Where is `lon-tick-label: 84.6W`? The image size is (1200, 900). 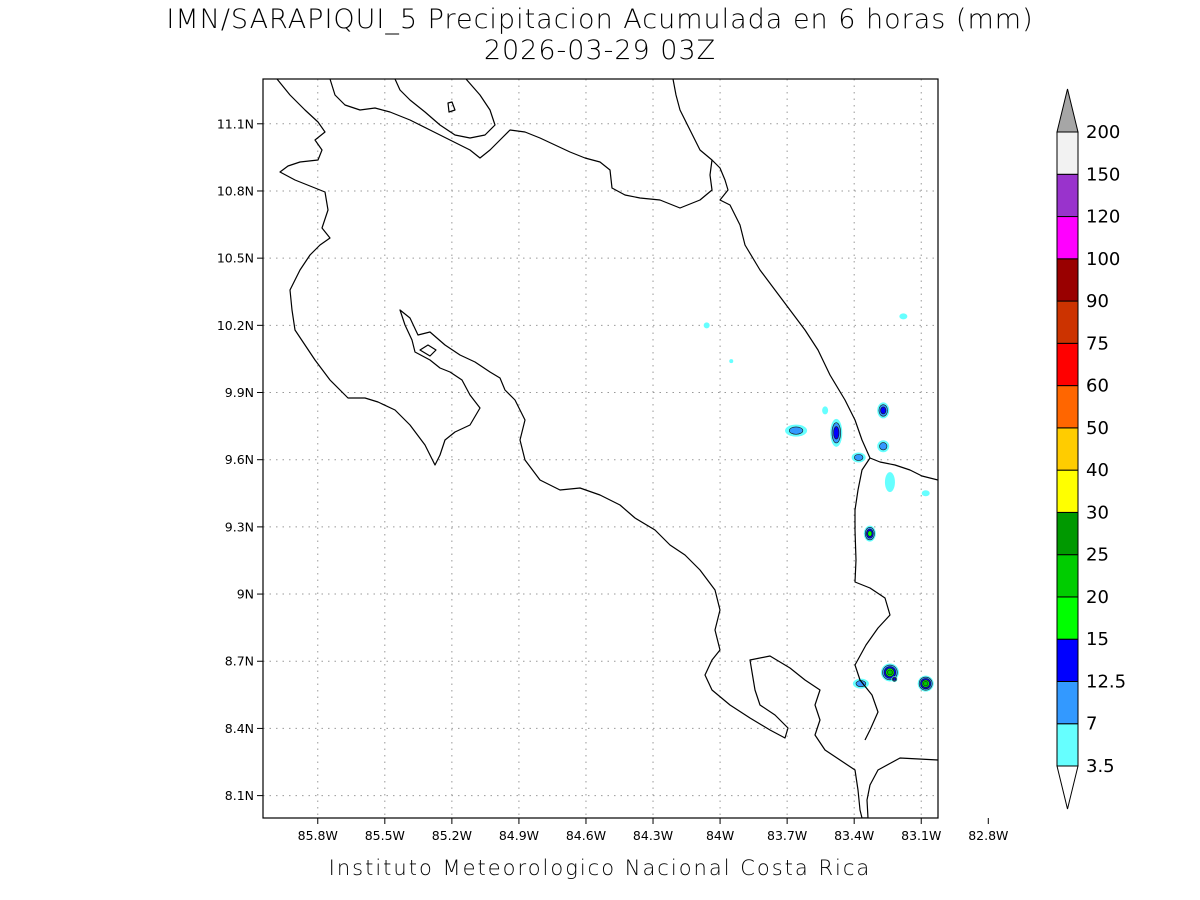 lon-tick-label: 84.6W is located at coordinates (586, 835).